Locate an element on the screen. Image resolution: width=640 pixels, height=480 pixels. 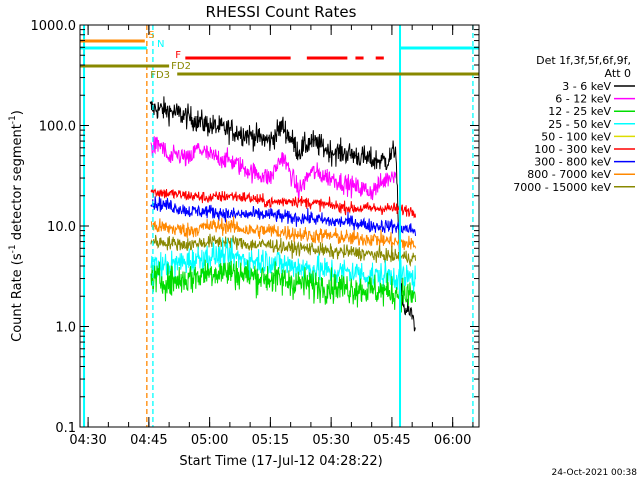
y-tick-label: 10.0 is located at coordinates (61, 227).